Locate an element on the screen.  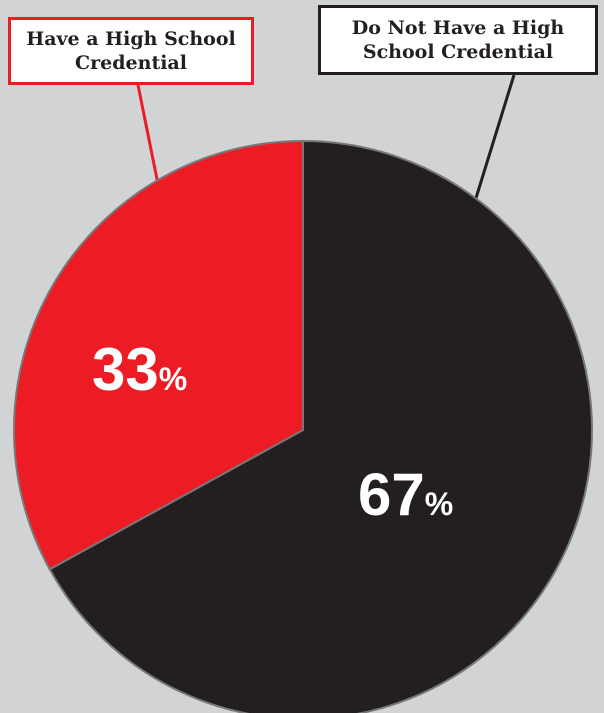
legend-box-no-credential: Do Not Have a High School Credential is located at coordinates (458, 40).